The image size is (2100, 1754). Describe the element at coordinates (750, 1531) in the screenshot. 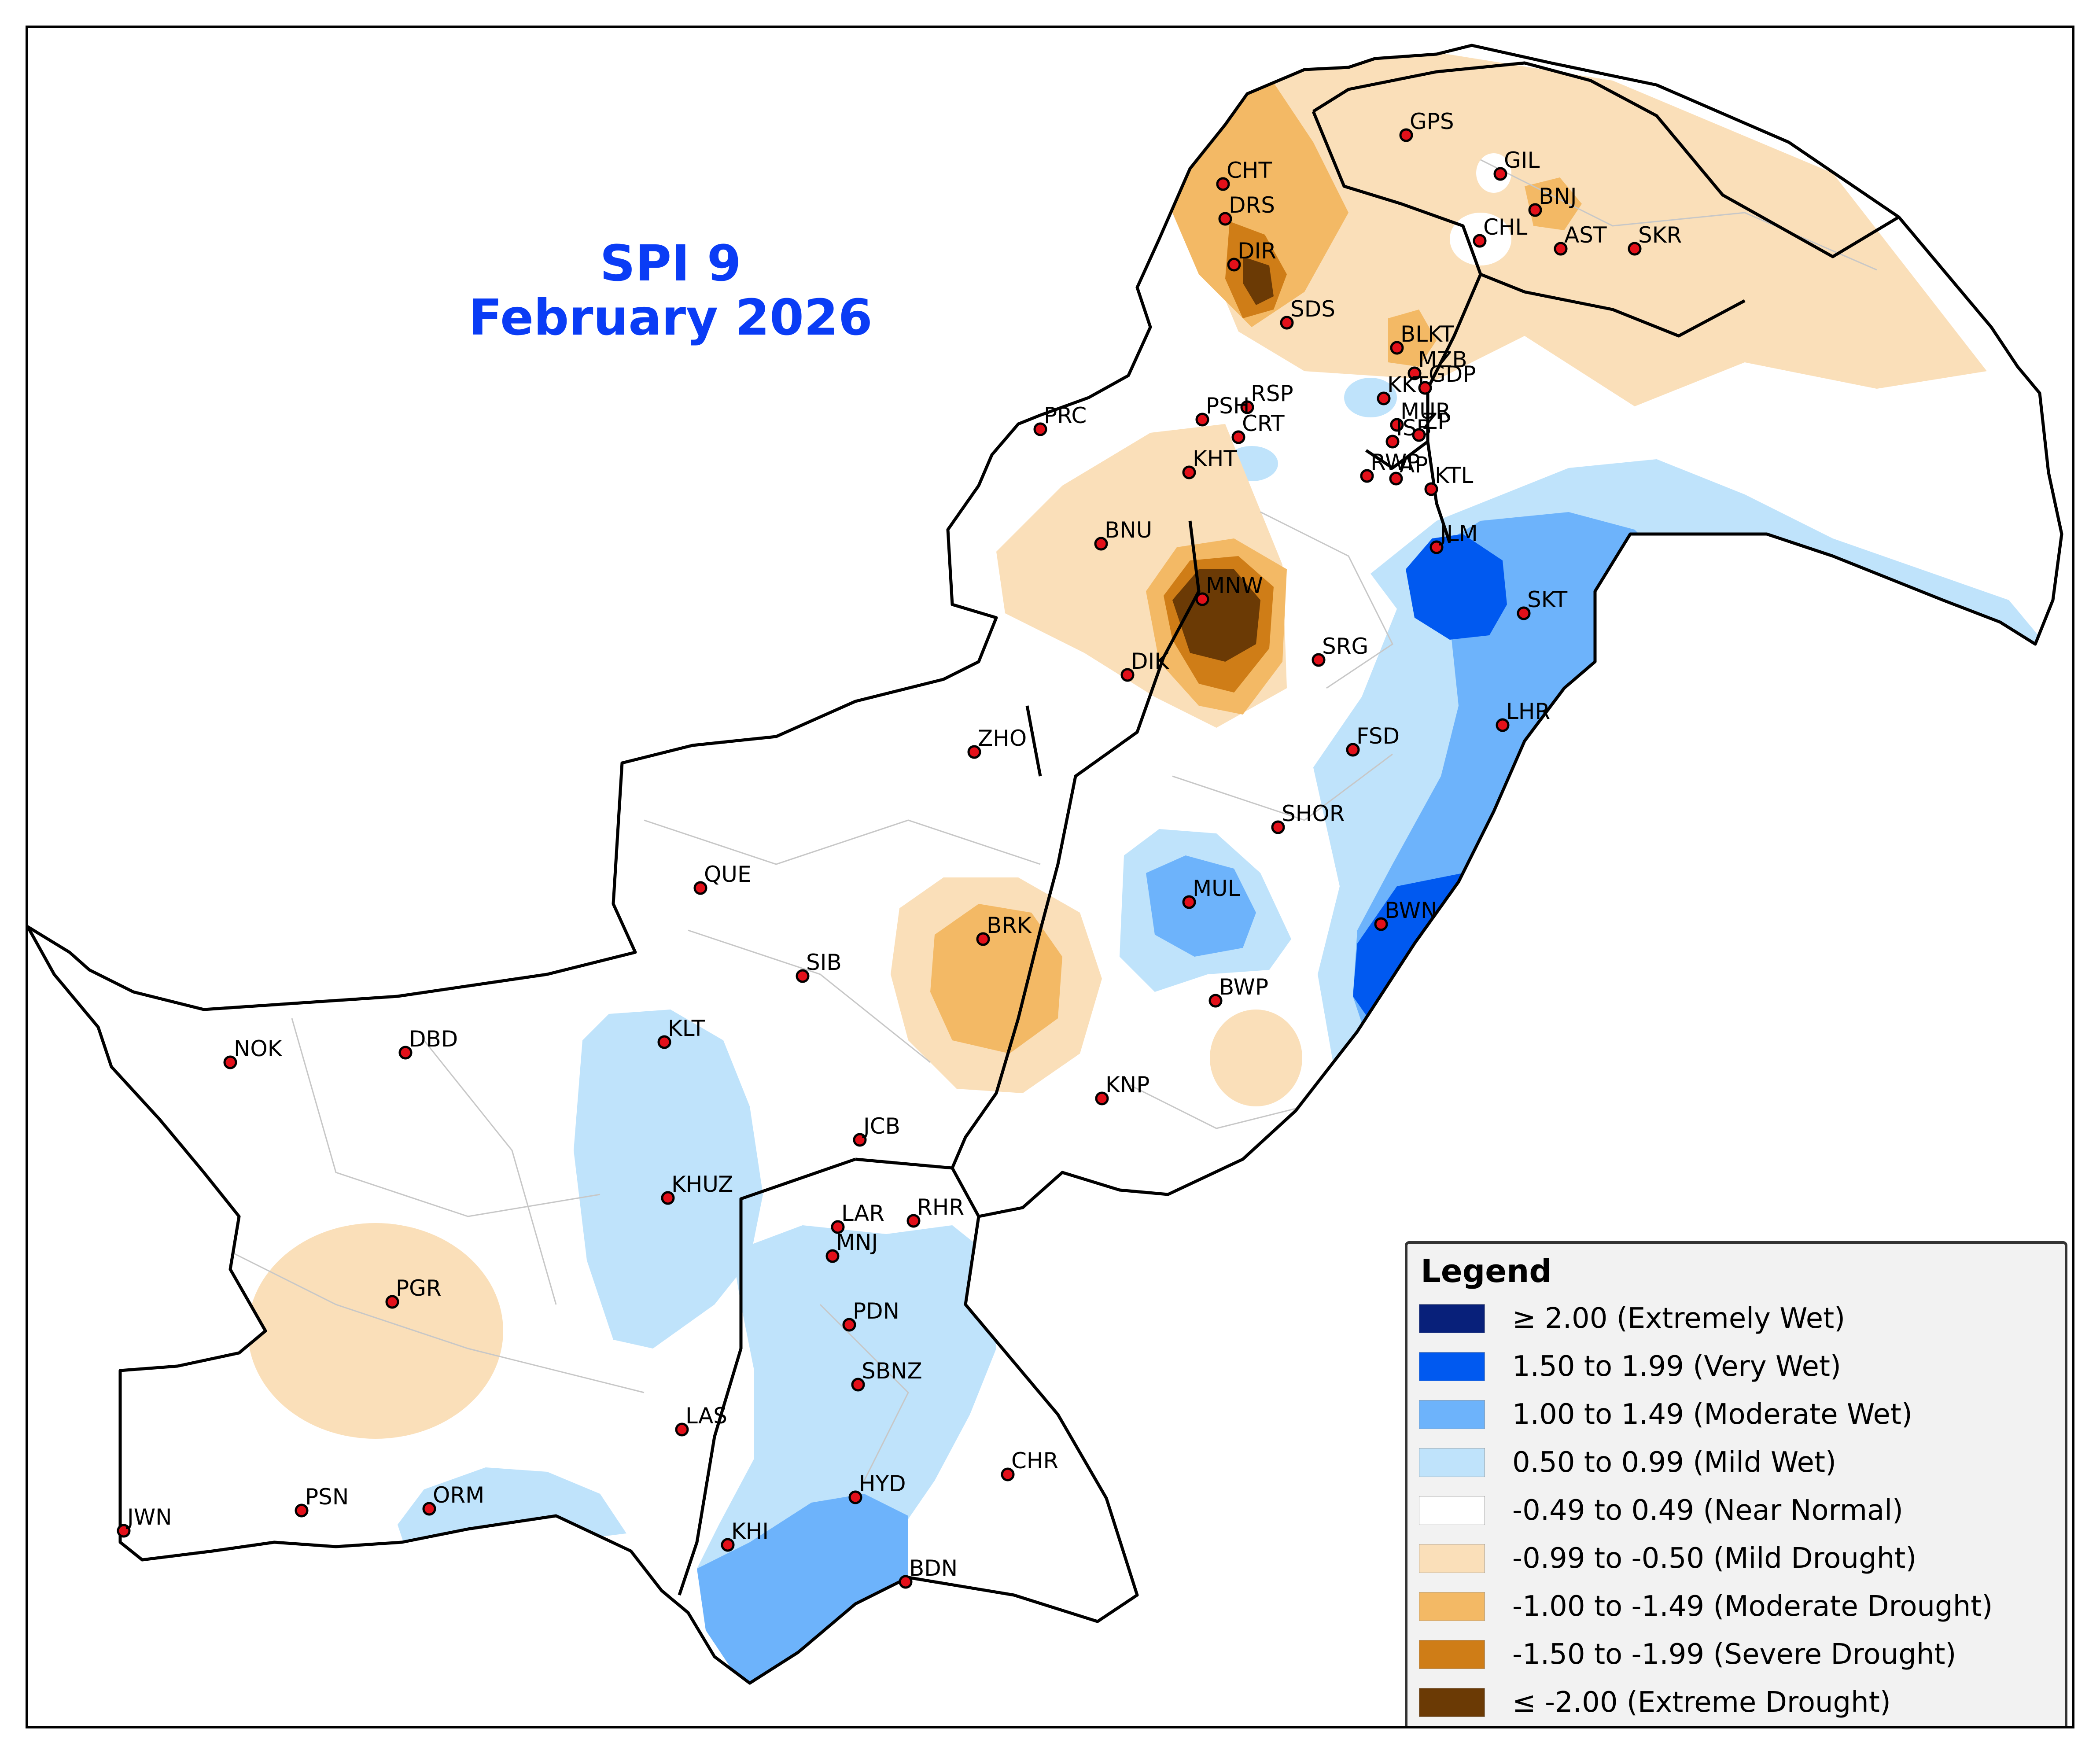

I see `station-label: KHI` at that location.